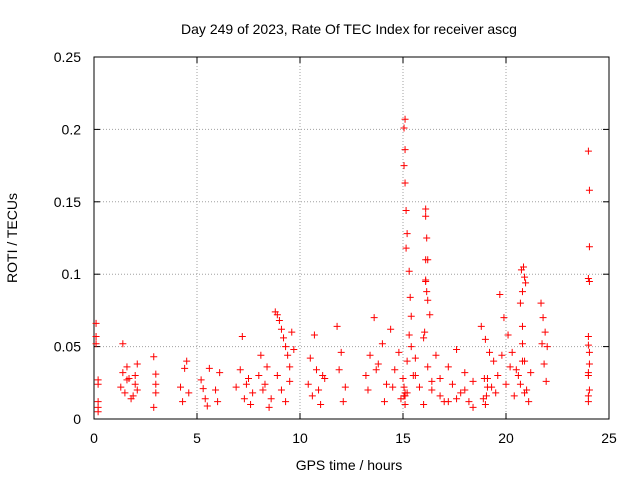 This screenshot has width=640, height=480. I want to click on y-tick-label: 0.2, so click(72, 129).